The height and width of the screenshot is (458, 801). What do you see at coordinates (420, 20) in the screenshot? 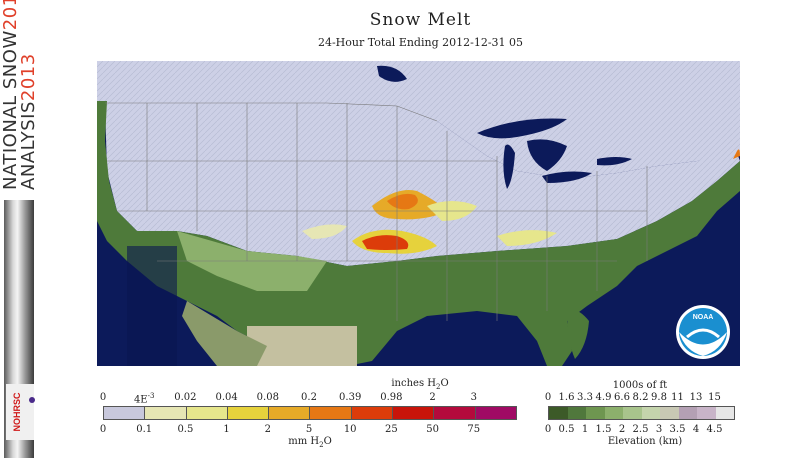
I see `page-title: Snow Melt` at bounding box center [420, 20].